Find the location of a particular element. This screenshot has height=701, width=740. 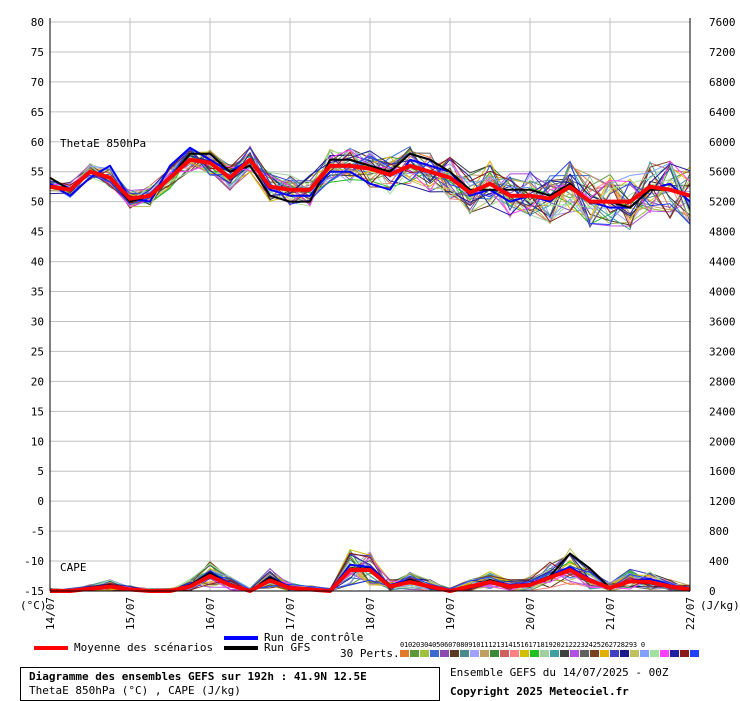

legend-gfs-label: Run GFS is located at coordinates (287, 647).